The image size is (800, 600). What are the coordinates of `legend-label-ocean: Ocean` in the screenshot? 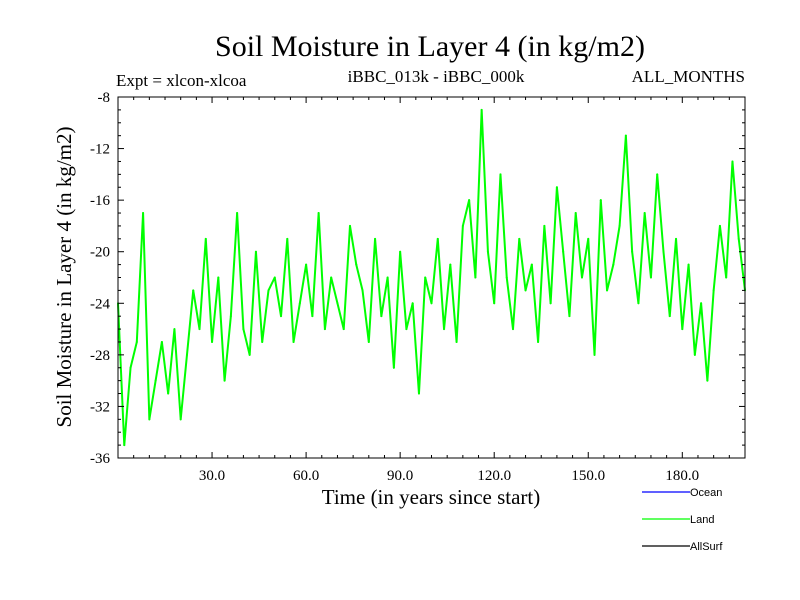 It's located at (706, 493).